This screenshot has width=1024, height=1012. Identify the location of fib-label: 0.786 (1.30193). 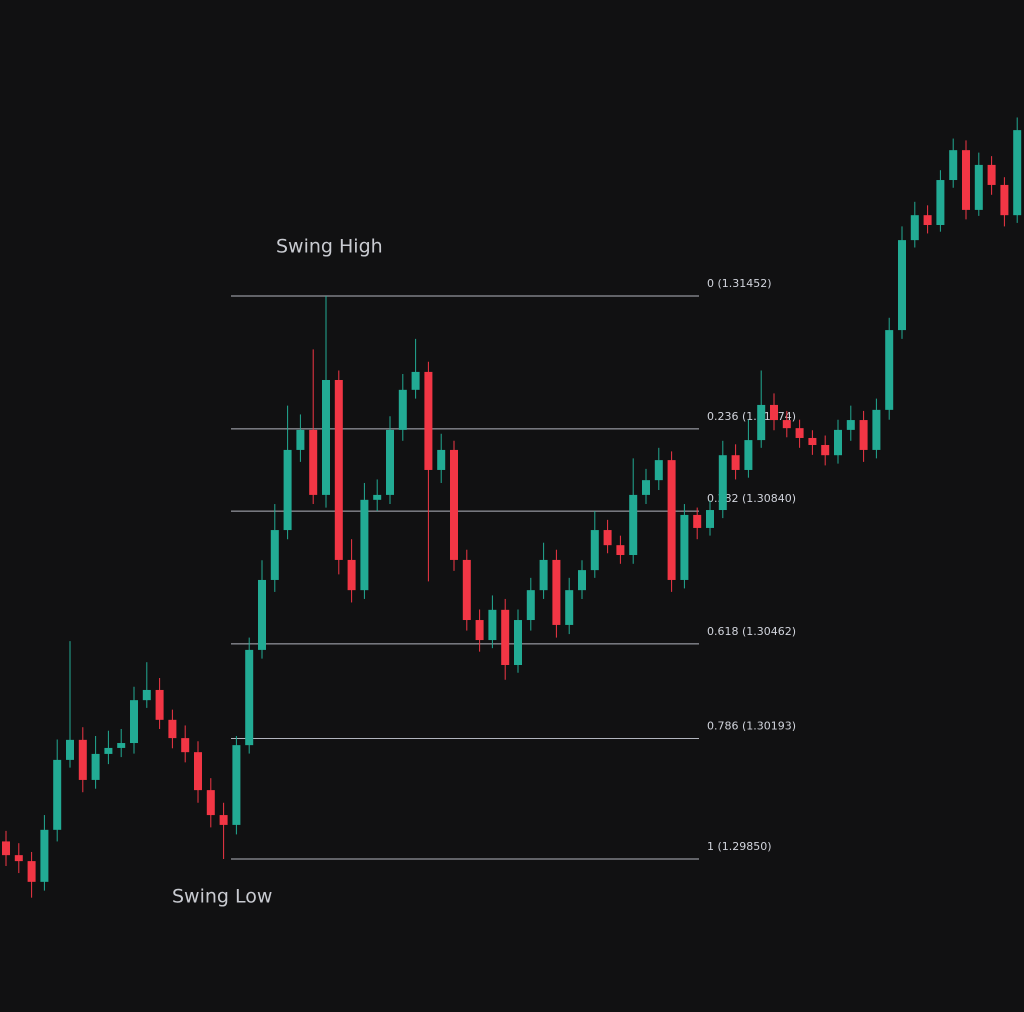
(751, 725).